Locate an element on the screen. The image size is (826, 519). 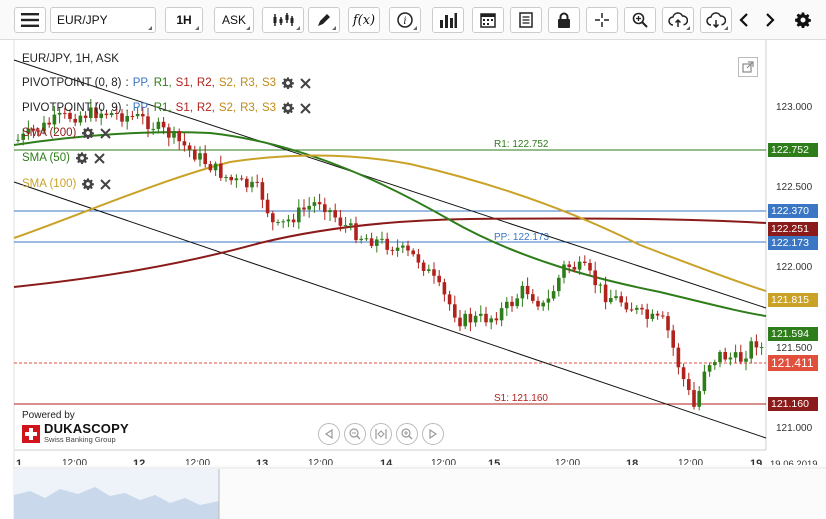
legend-sma100: SMA (100) is located at coordinates (67, 184).